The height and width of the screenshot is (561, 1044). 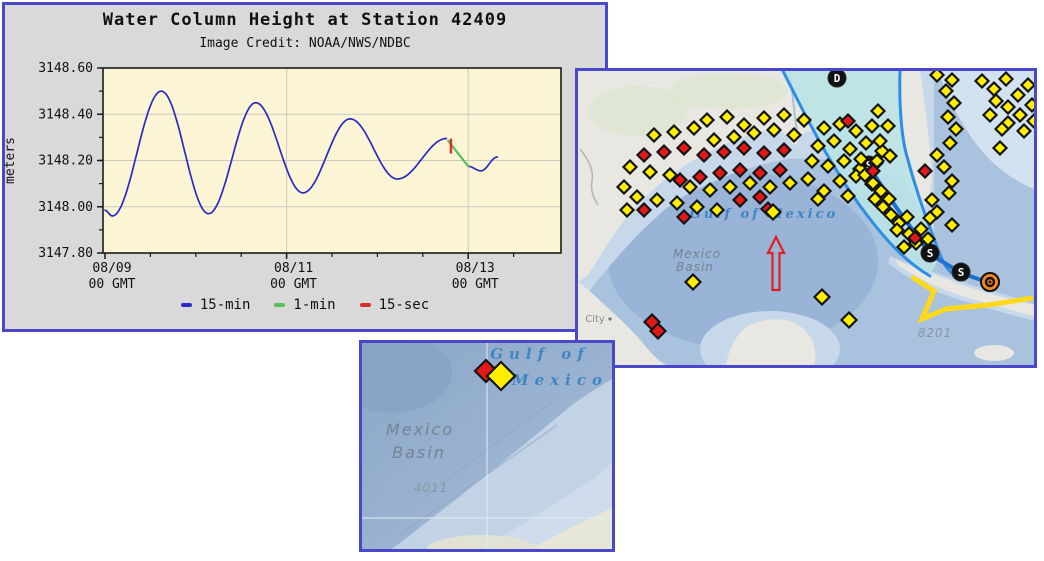 What do you see at coordinates (501, 376) in the screenshot?
I see `inset-station-marker-yellow` at bounding box center [501, 376].